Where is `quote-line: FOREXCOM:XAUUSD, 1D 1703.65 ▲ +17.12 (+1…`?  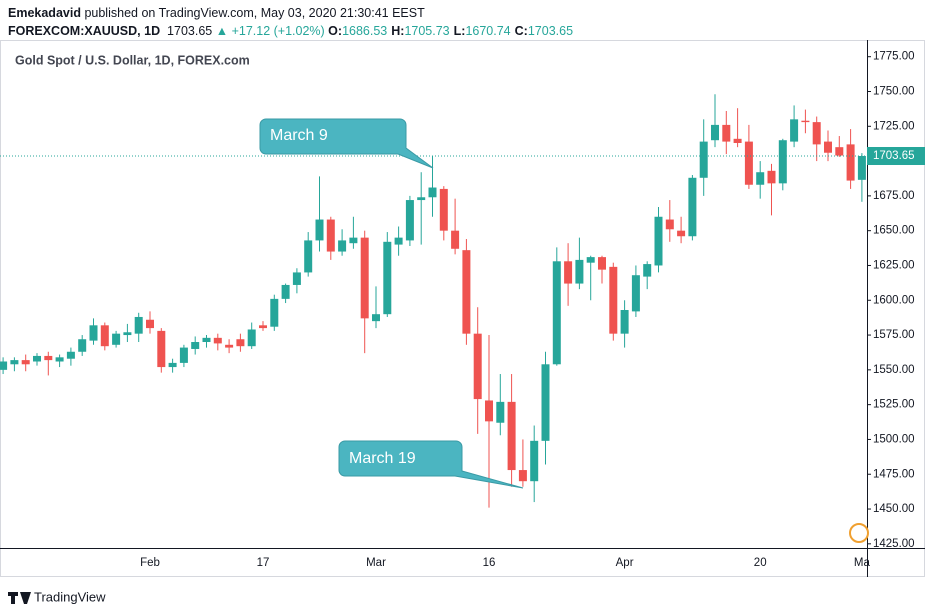
quote-line: FOREXCOM:XAUUSD, 1D 1703.65 ▲ +17.12 (+1… is located at coordinates (292, 31).